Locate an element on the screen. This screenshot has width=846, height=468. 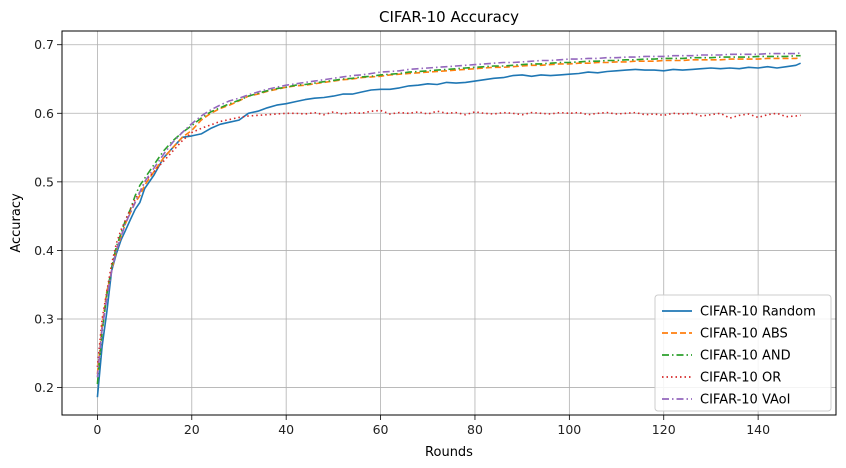
y-tick-label: 0.7 is located at coordinates (44, 44).